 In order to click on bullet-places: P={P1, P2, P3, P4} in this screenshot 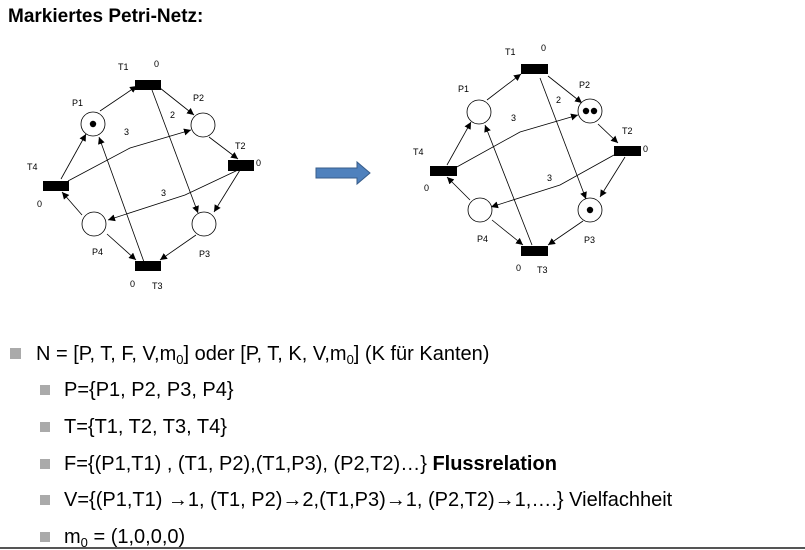, I will do `click(149, 390)`.